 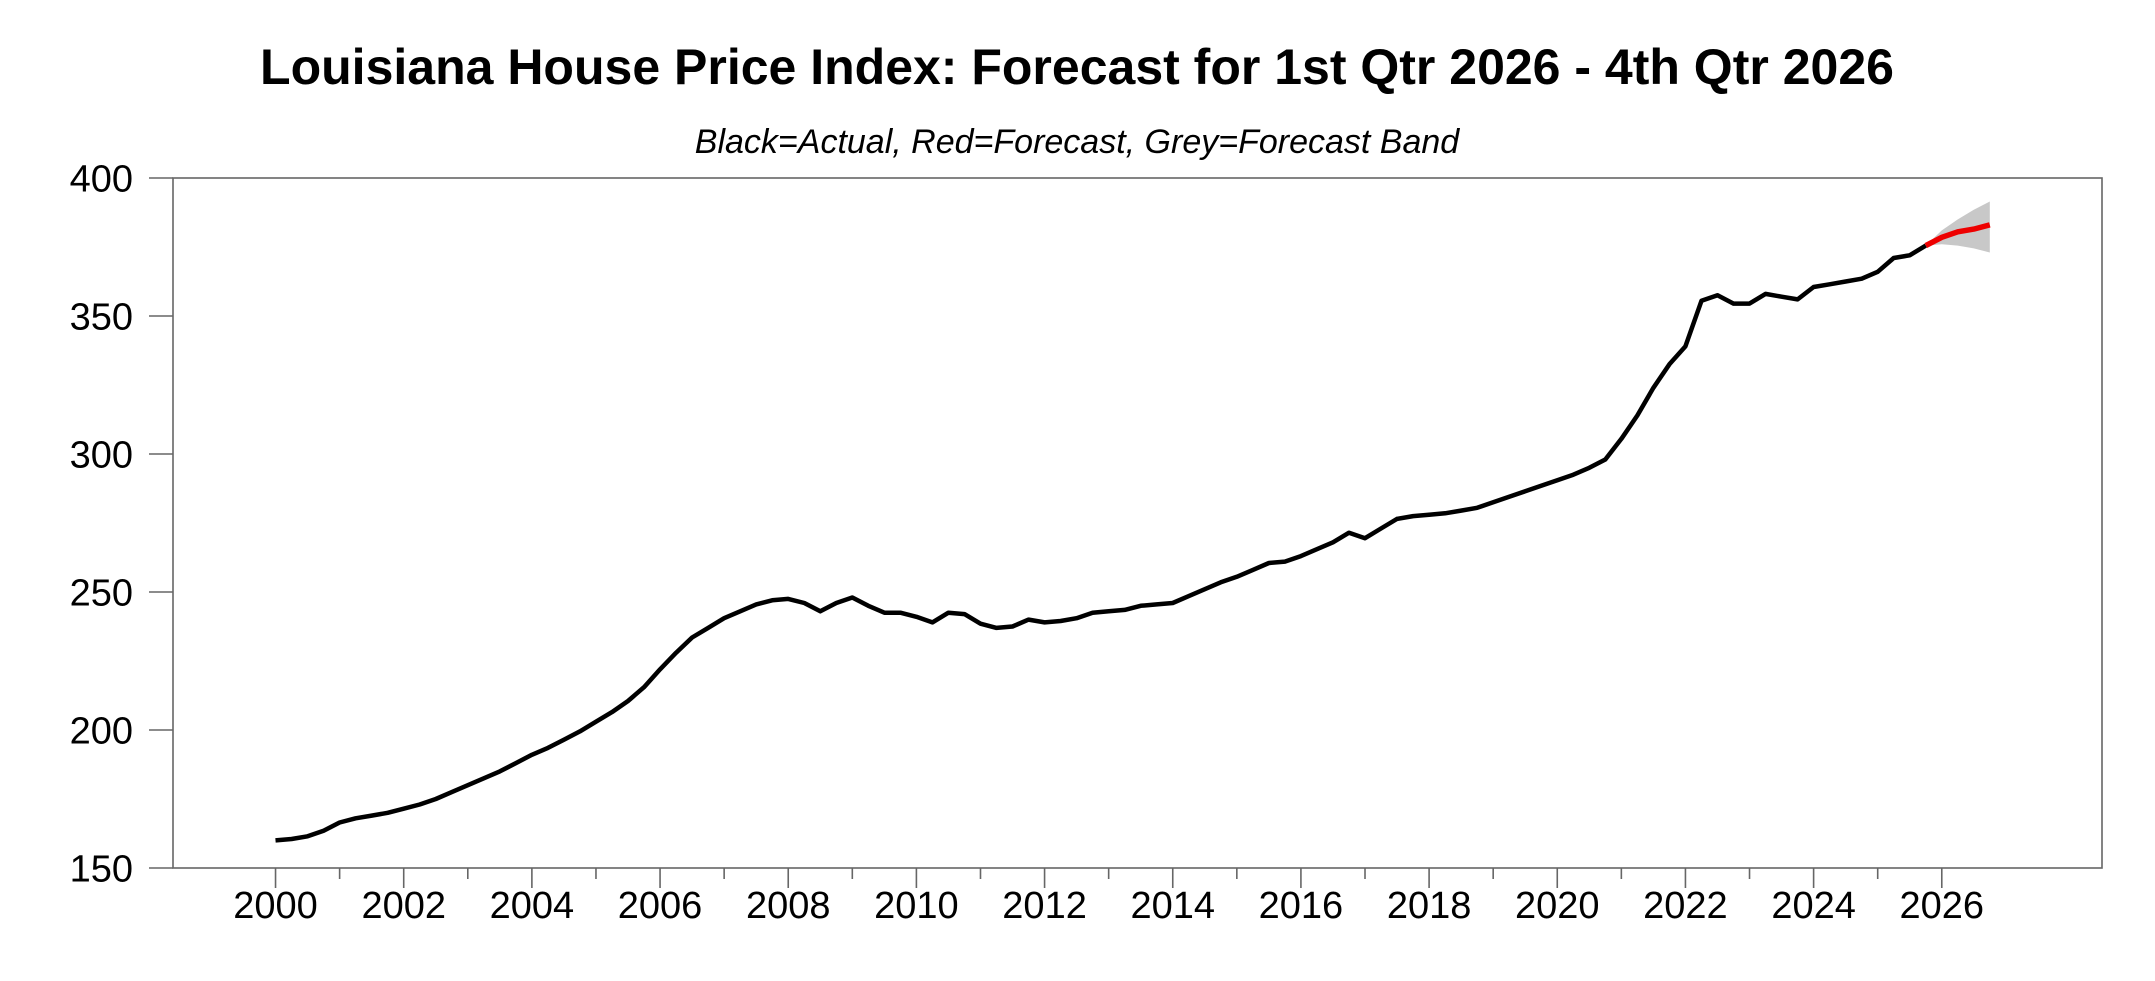 What do you see at coordinates (532, 906) in the screenshot?
I see `x-axis-tick-label: 2004` at bounding box center [532, 906].